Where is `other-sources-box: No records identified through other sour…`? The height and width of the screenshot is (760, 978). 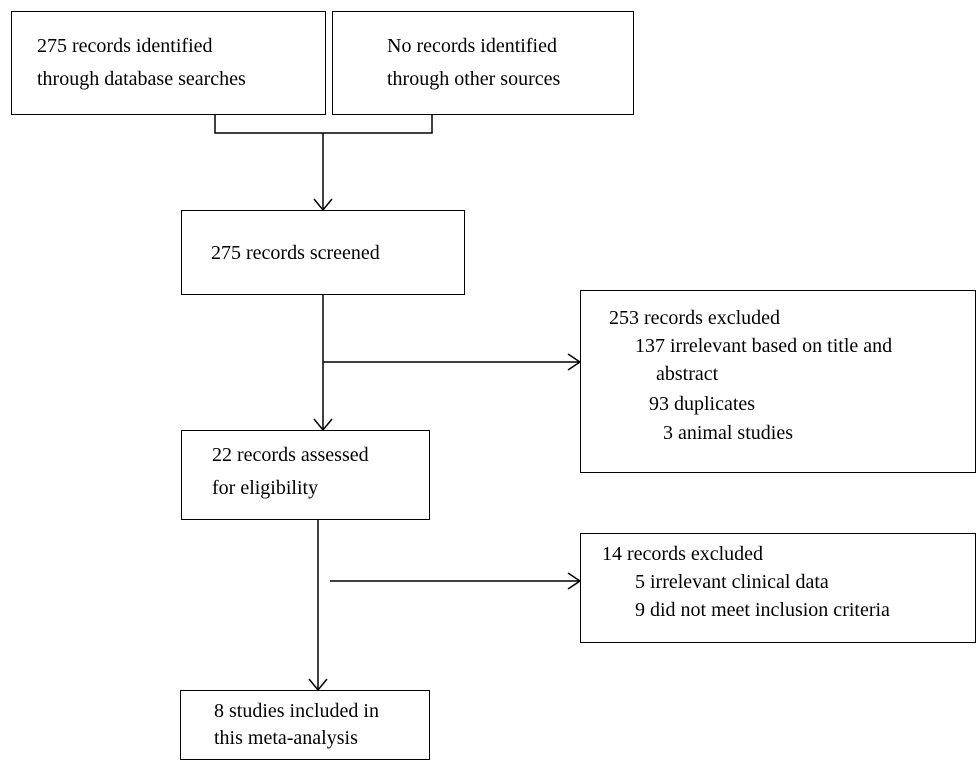
other-sources-box: No records identified through other sour… is located at coordinates (483, 63).